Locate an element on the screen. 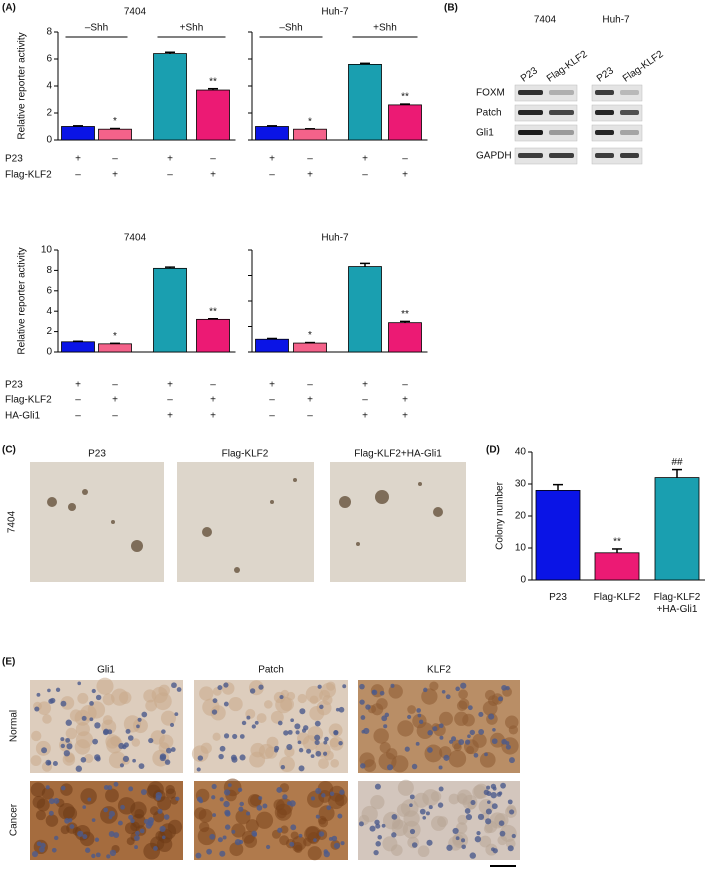  group-label: –Shh is located at coordinates (96, 28).